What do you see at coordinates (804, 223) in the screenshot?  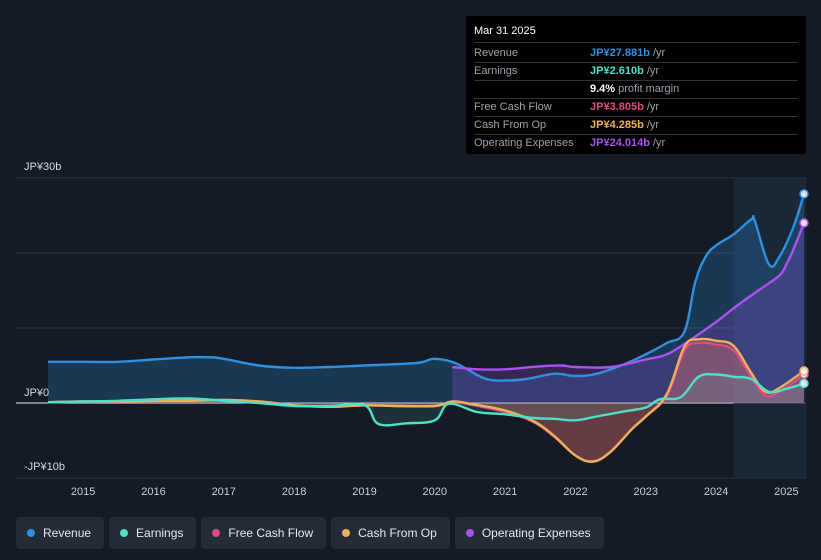 I see `endpoint-operating-expenses` at bounding box center [804, 223].